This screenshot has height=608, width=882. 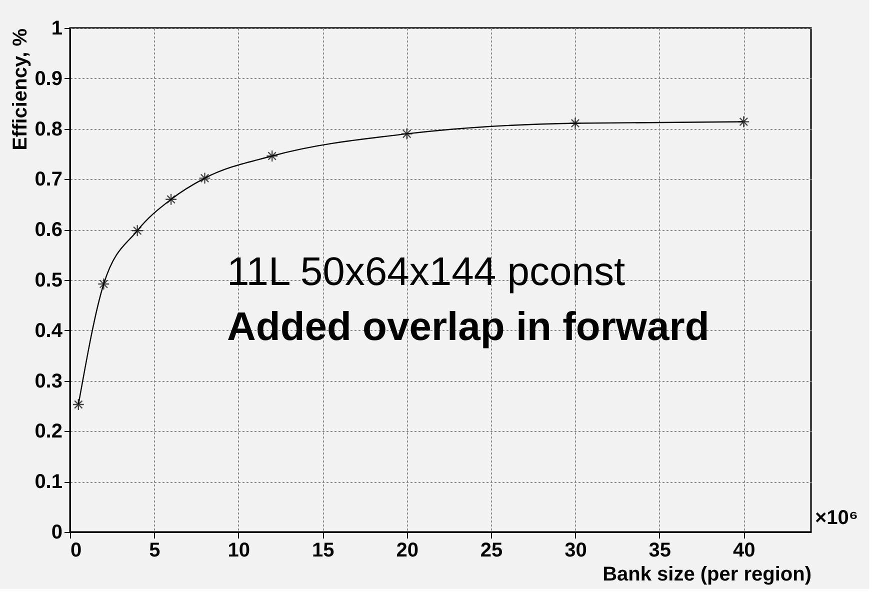 I want to click on x-tick-label: 20, so click(x=407, y=551).